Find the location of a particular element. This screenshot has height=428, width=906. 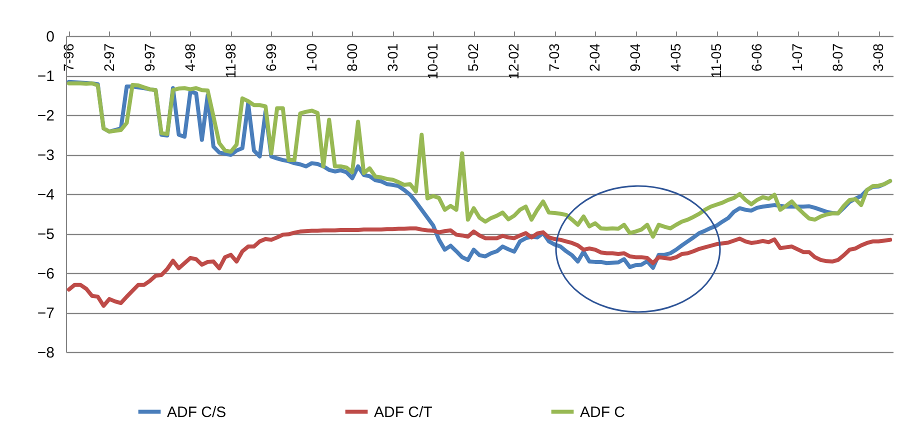

x-tick-label: 4-05 is located at coordinates (676, 57).